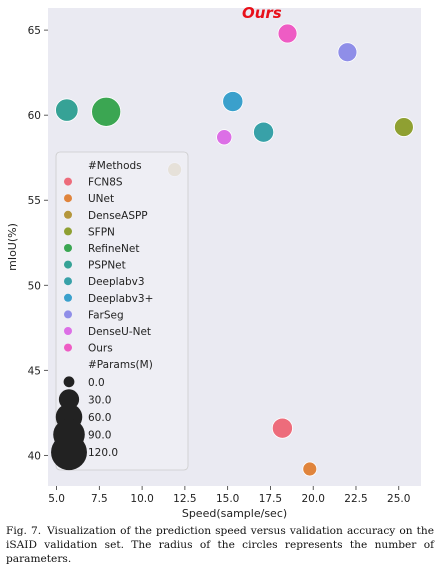  What do you see at coordinates (116, 282) in the screenshot?
I see `legend-entry: Deeplabv3` at bounding box center [116, 282].